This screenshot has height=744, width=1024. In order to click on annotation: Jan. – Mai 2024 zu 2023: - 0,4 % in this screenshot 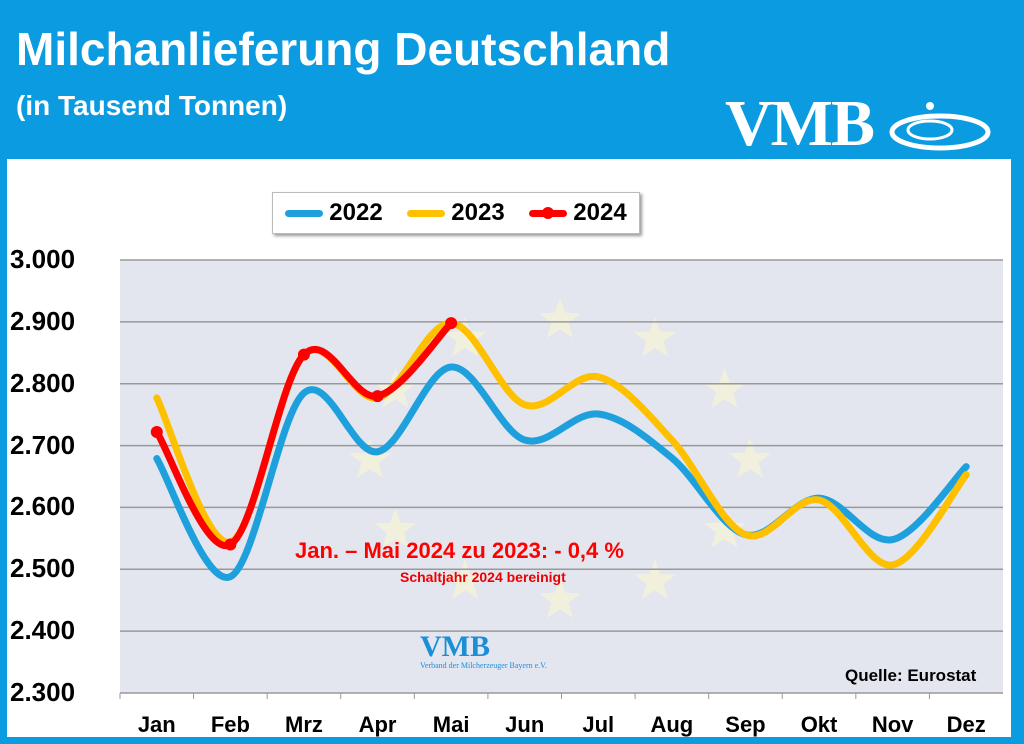, I will do `click(459, 550)`.